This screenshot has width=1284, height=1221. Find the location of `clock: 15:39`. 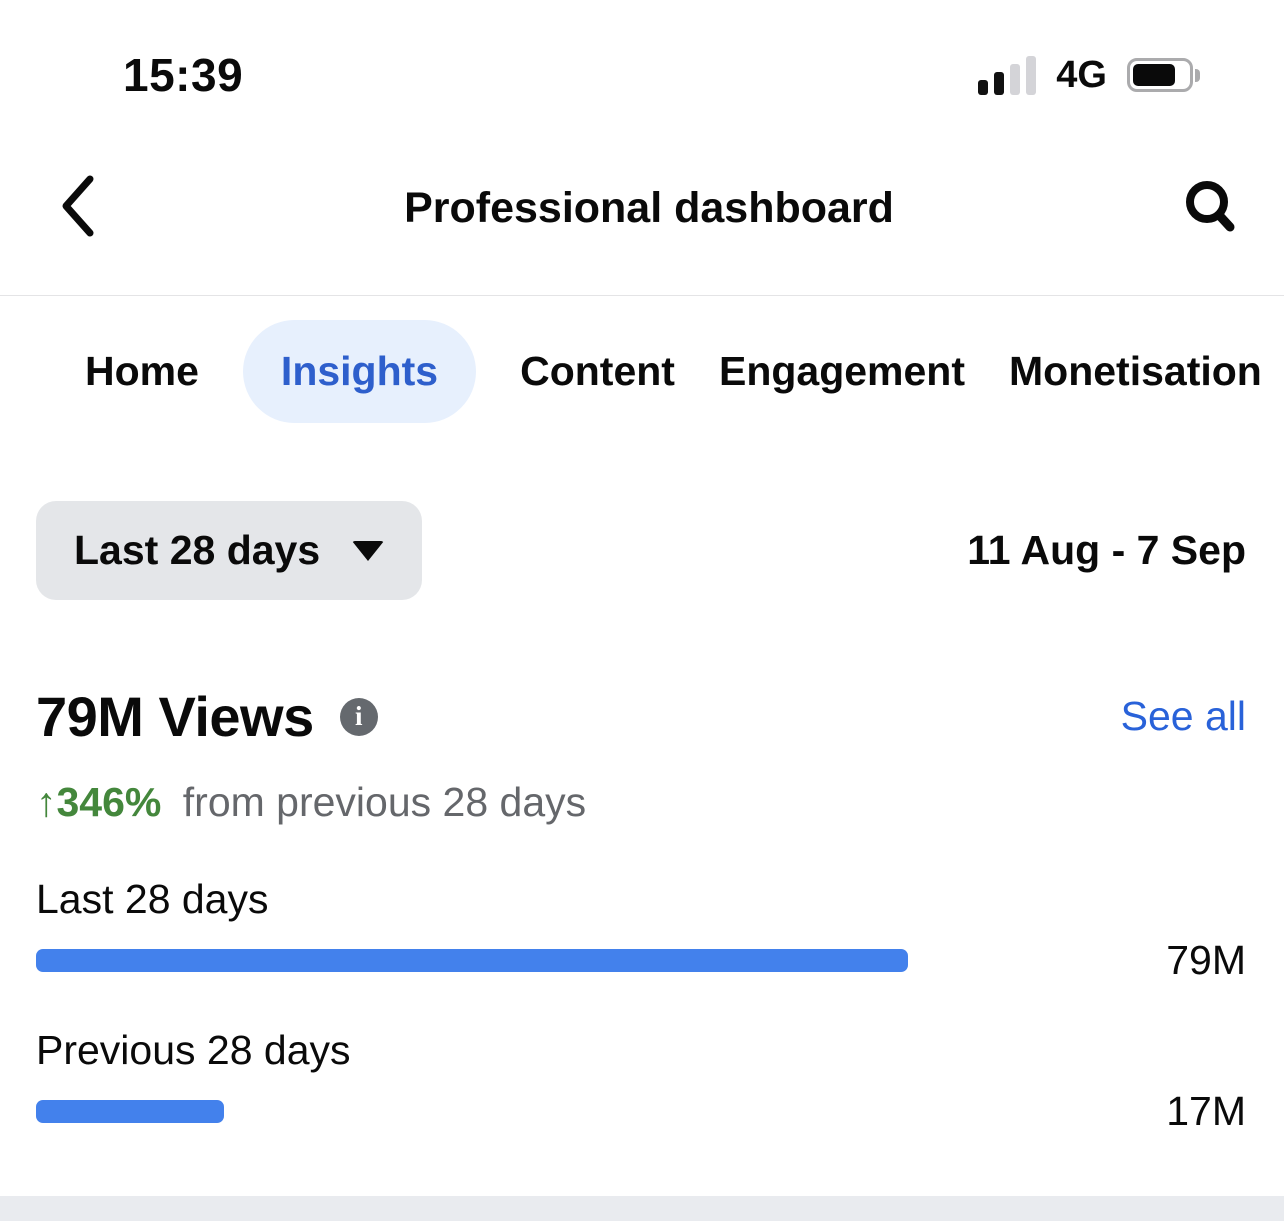

clock: 15:39 is located at coordinates (183, 75).